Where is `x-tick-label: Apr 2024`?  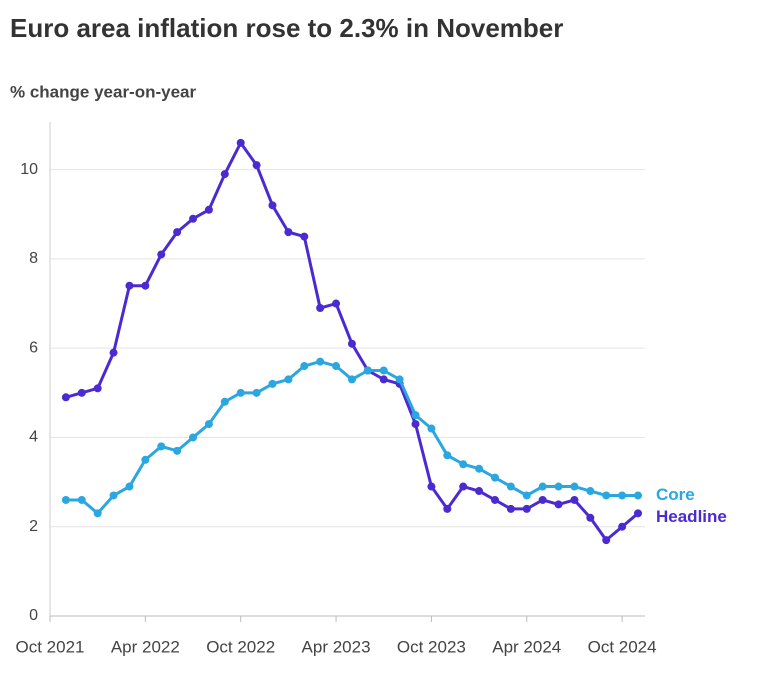
x-tick-label: Apr 2024 is located at coordinates (526, 646).